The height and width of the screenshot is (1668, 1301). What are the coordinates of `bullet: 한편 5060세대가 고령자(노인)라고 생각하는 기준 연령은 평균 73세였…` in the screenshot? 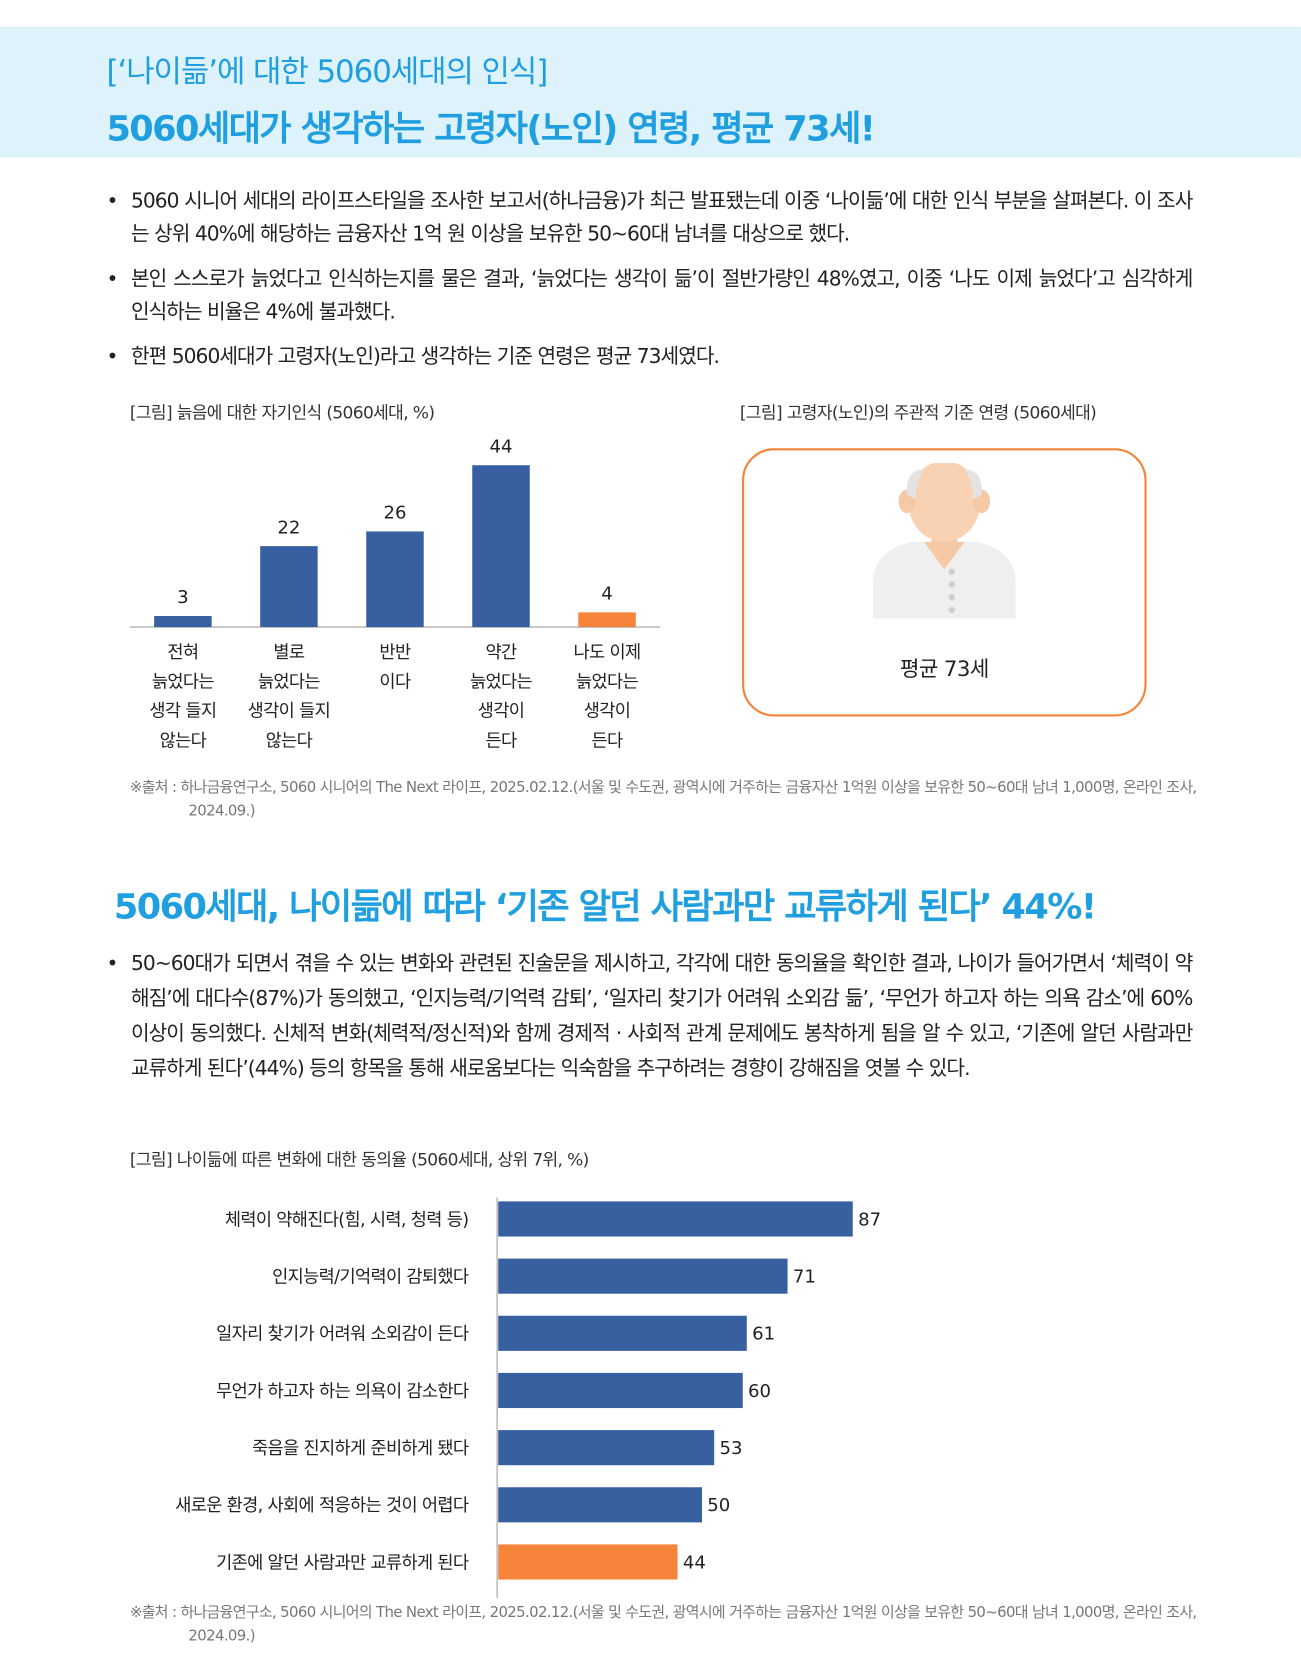 It's located at (649, 357).